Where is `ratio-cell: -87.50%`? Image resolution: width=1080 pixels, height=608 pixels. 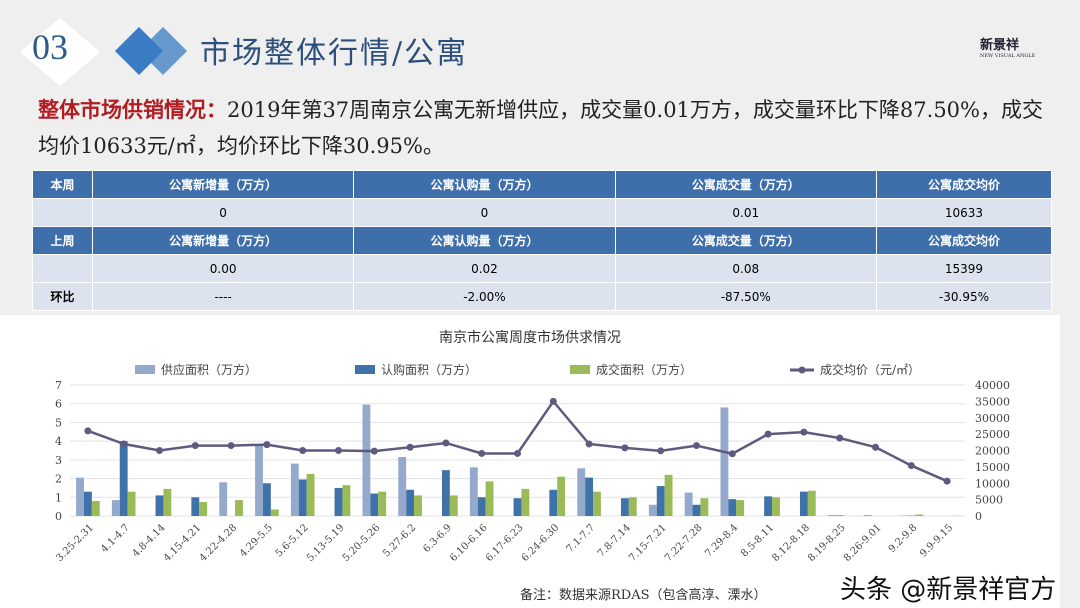 ratio-cell: -87.50% is located at coordinates (745, 296).